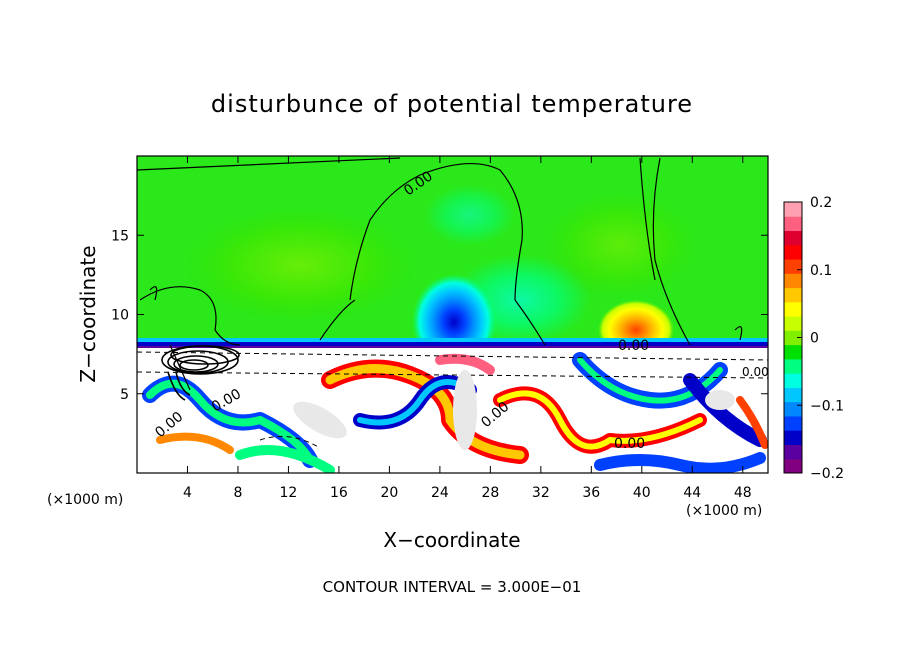  What do you see at coordinates (440, 493) in the screenshot?
I see `x-tick-label: 24` at bounding box center [440, 493].